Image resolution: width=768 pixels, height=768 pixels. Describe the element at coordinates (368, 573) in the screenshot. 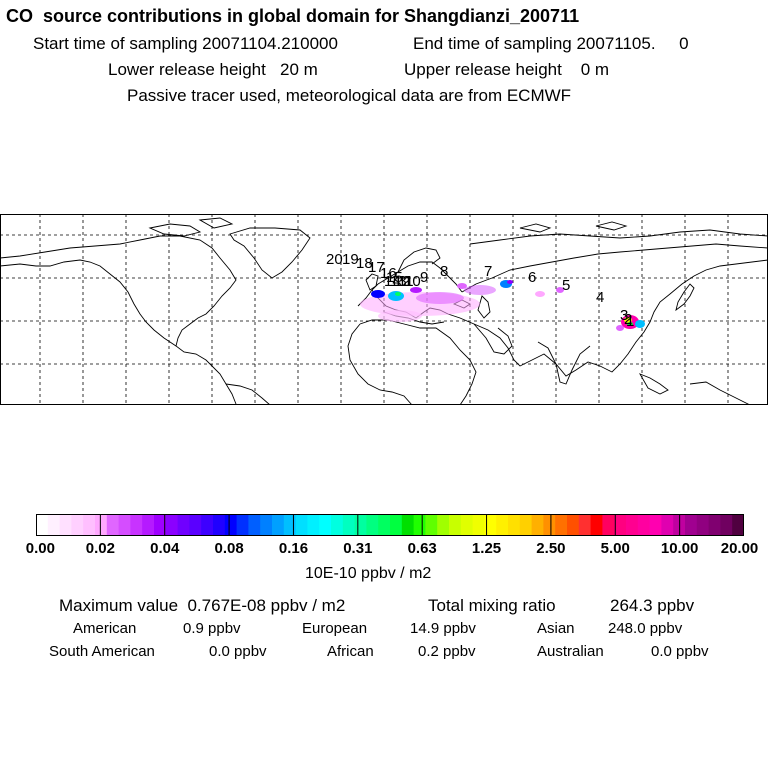

I see `colorbar-units: 10E-10 ppbv / m2` at that location.